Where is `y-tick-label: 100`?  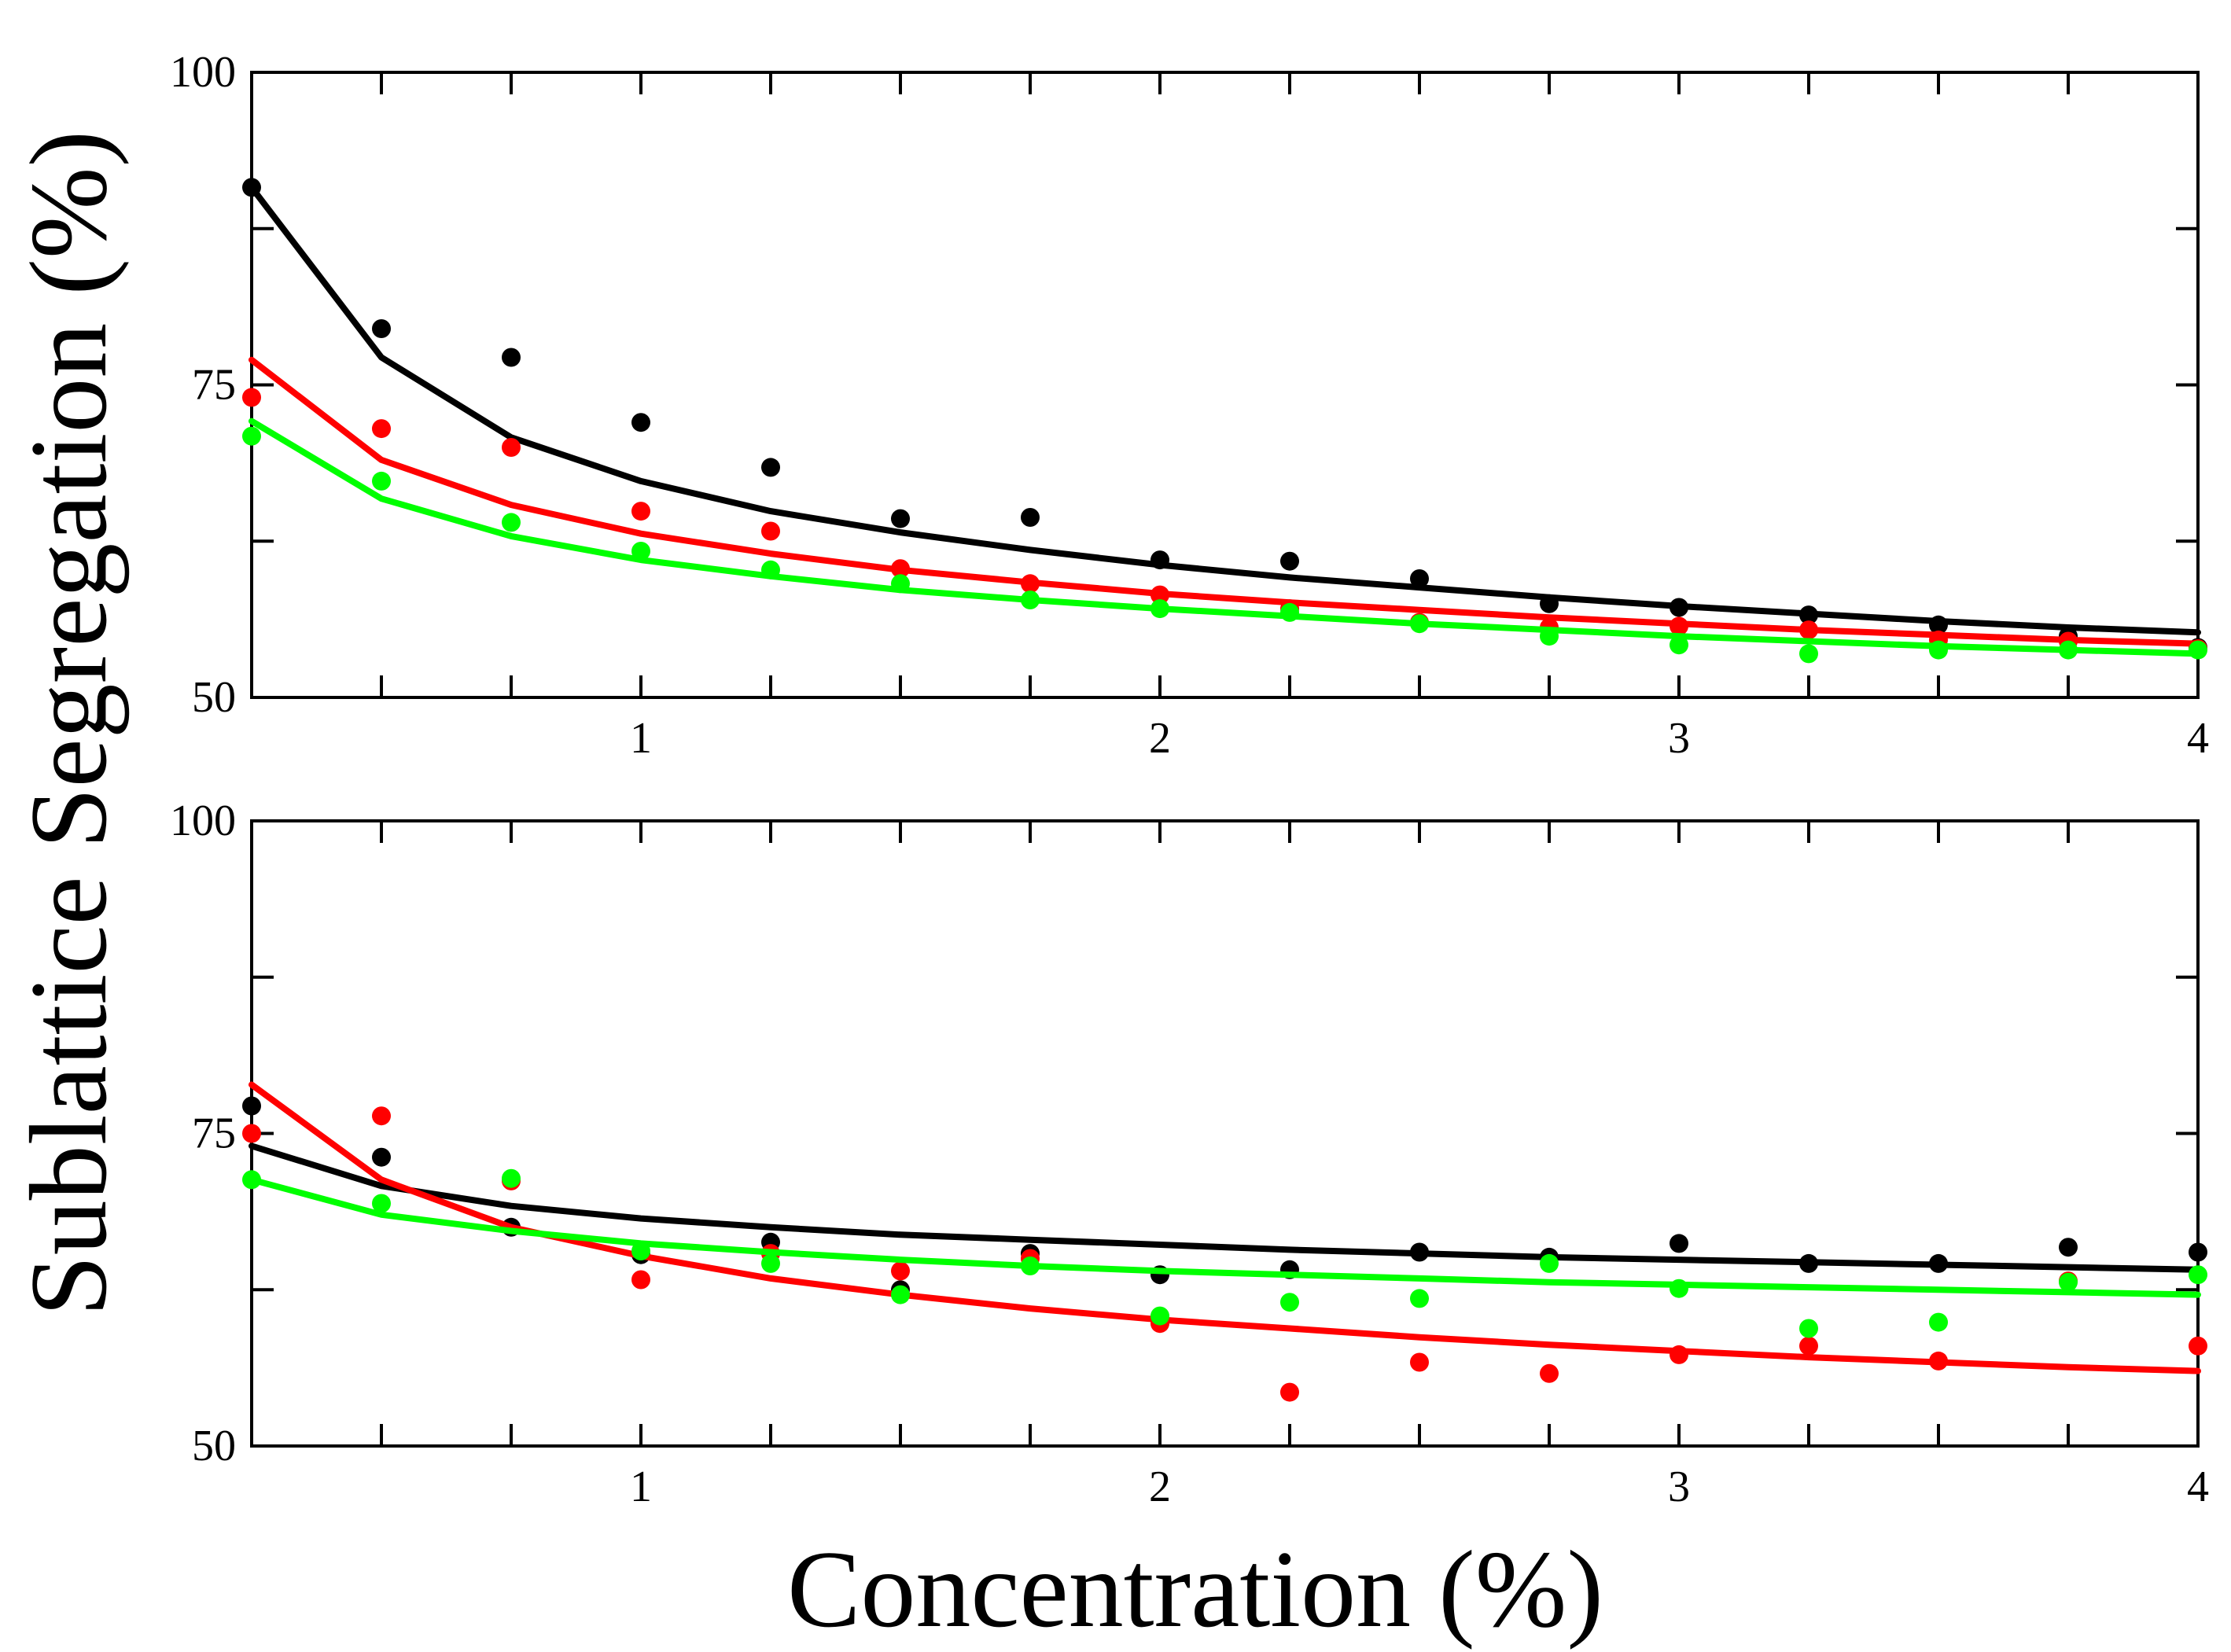
y-tick-label: 100 is located at coordinates (203, 72).